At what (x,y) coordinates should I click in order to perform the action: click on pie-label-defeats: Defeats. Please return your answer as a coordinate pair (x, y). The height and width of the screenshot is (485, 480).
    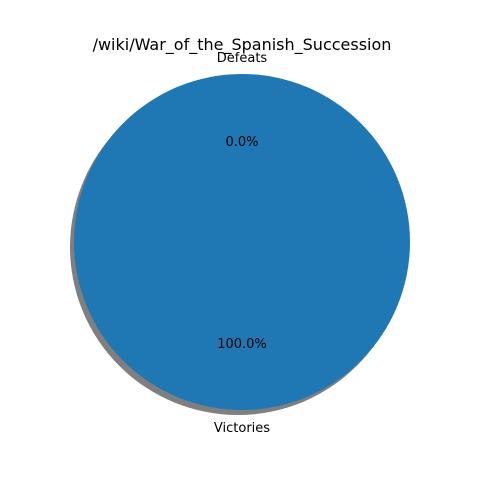
    Looking at the image, I should click on (242, 58).